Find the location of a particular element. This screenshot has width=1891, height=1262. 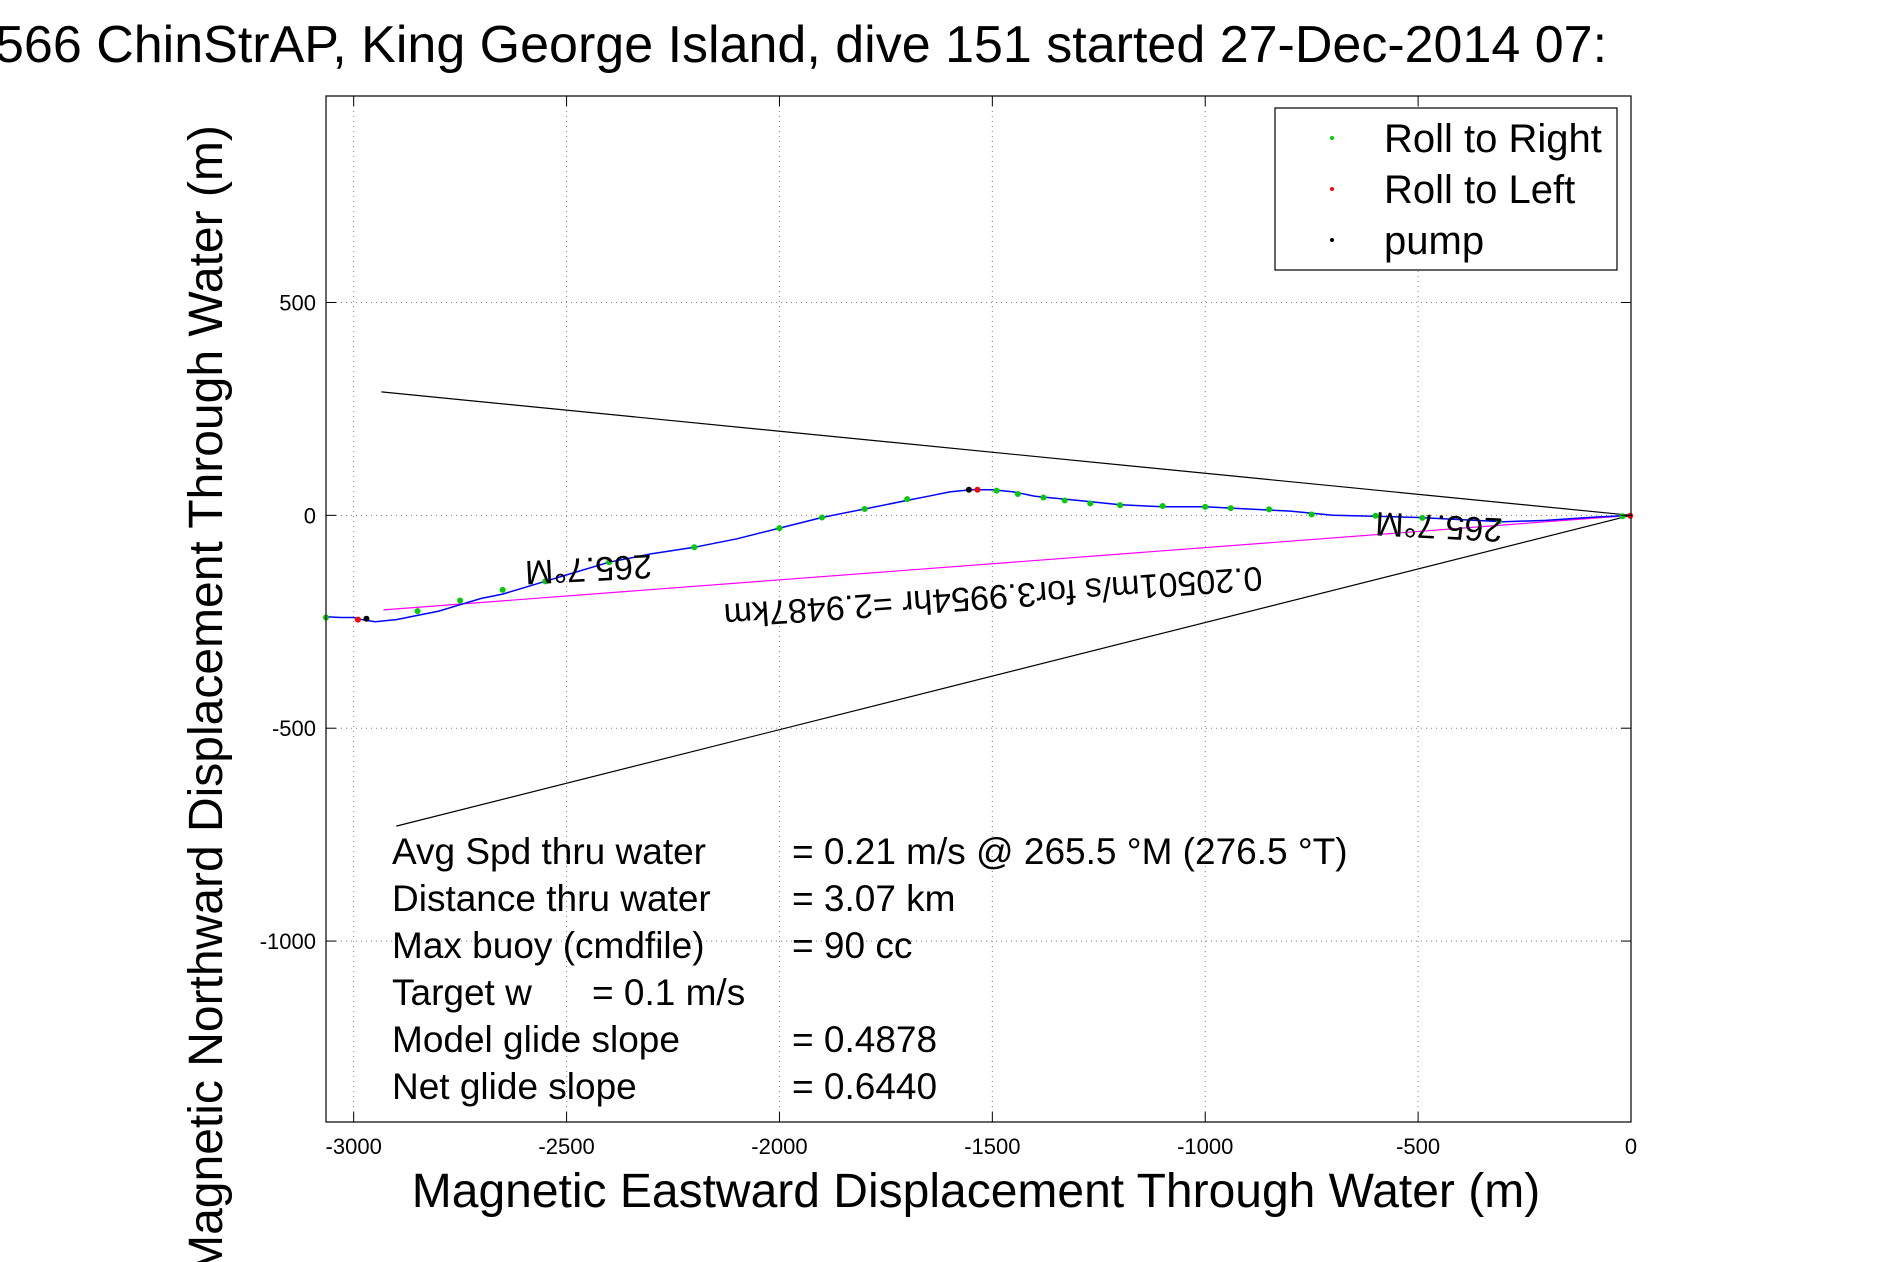

legend-marker-roll-left is located at coordinates (1332, 189).